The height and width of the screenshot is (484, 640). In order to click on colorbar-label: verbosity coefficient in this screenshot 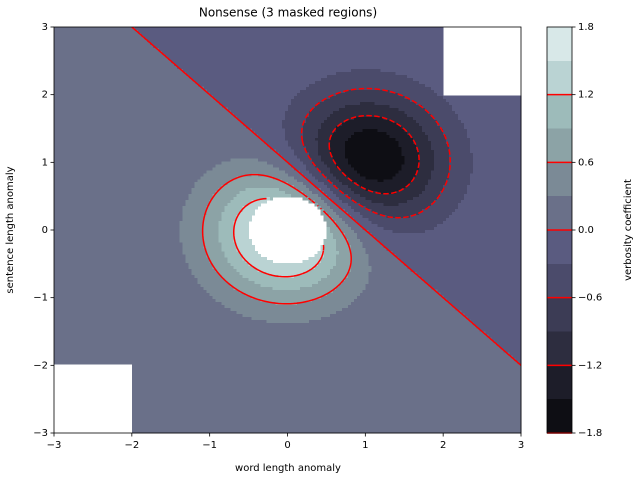, I will do `click(628, 230)`.